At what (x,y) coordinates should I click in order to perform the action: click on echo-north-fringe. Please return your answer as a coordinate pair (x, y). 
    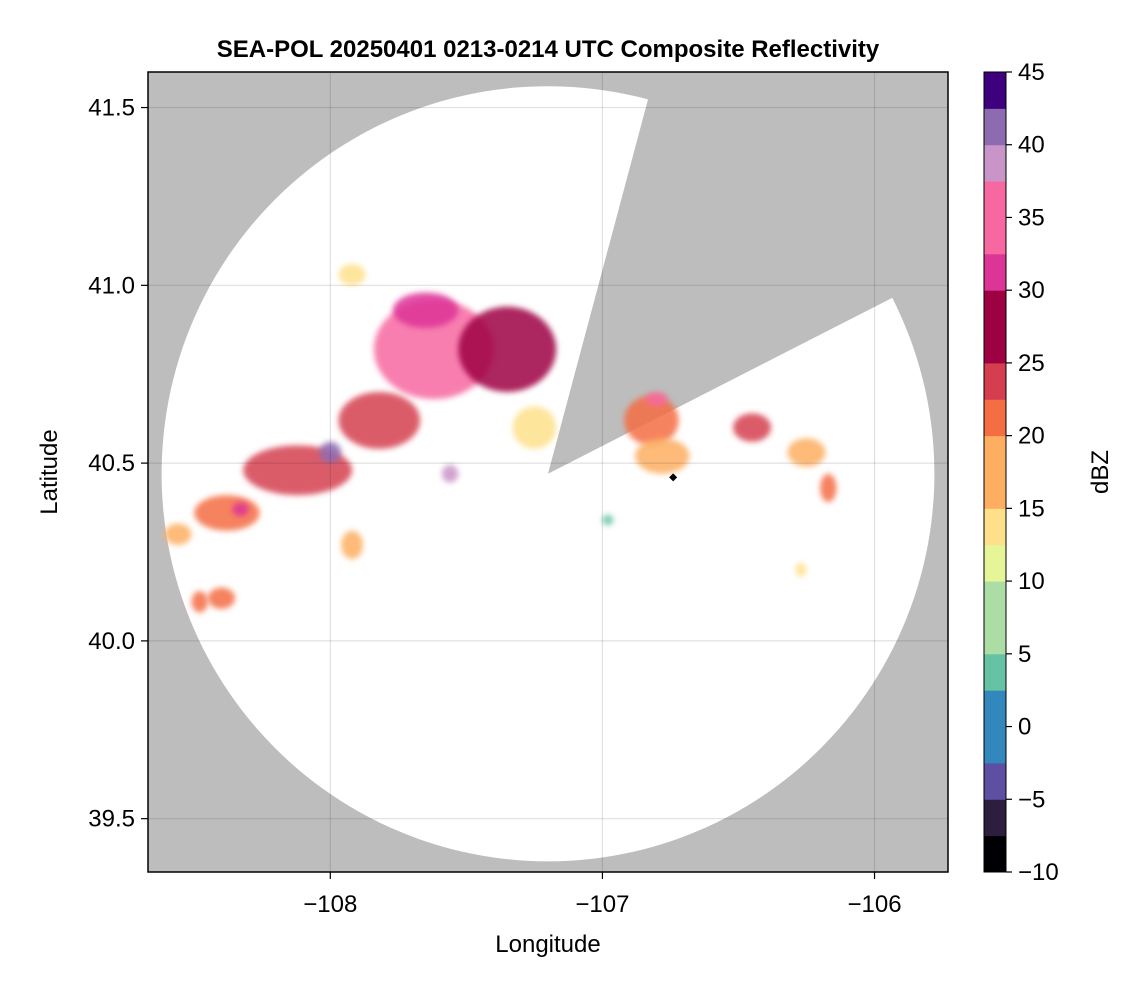
    Looking at the image, I should click on (352, 275).